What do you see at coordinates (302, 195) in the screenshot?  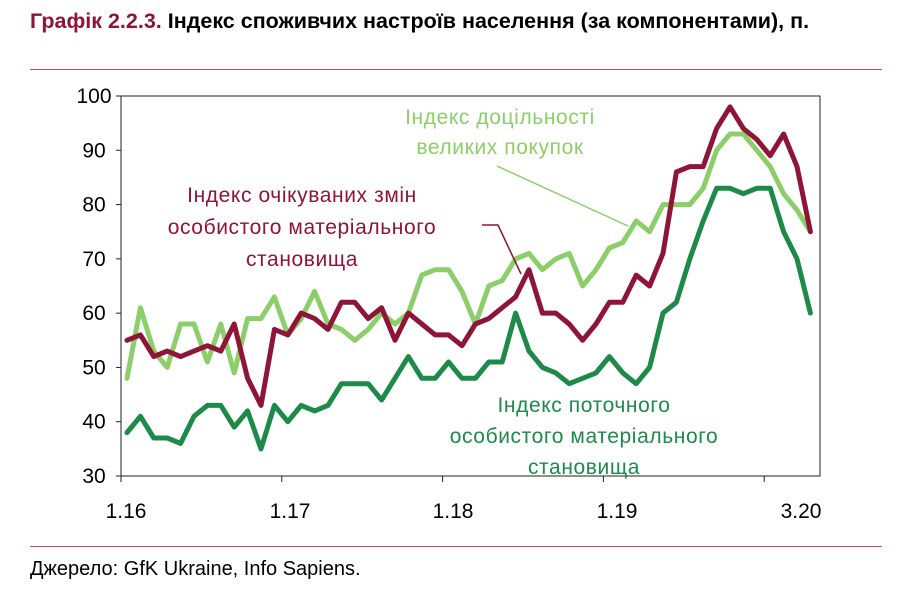 I see `annotation-expected-change-line: Індекс очікуваних змін` at bounding box center [302, 195].